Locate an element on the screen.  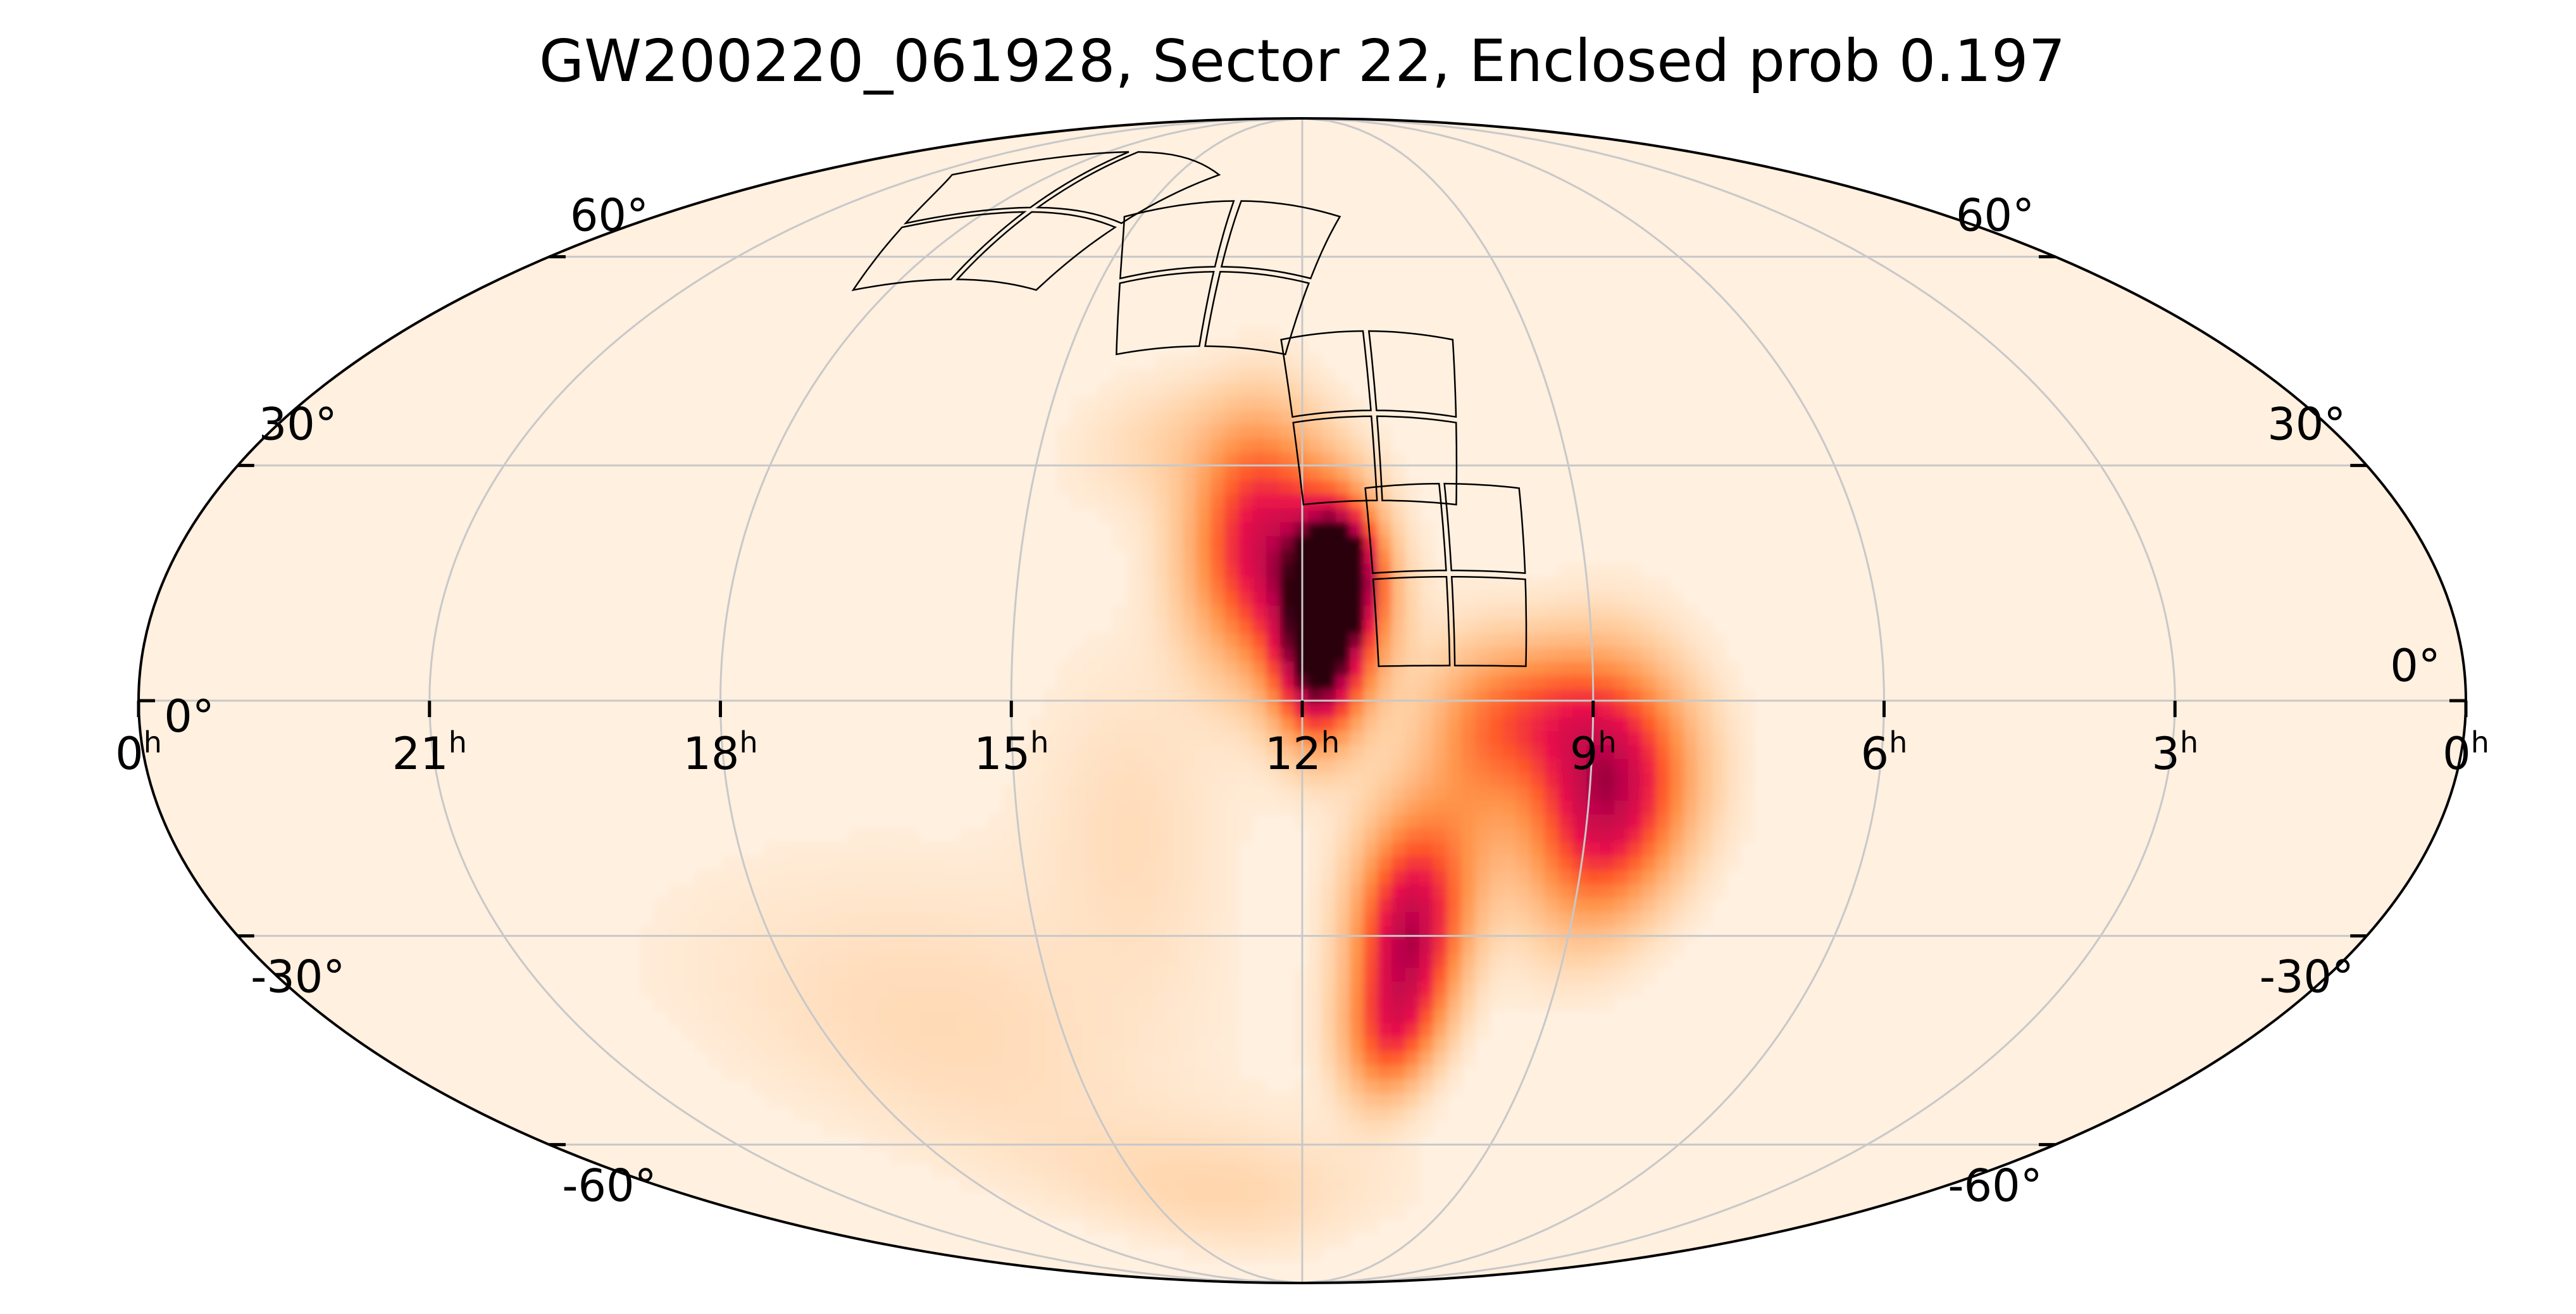
heatmap-cell-2061 is located at coordinates (1538, 989).